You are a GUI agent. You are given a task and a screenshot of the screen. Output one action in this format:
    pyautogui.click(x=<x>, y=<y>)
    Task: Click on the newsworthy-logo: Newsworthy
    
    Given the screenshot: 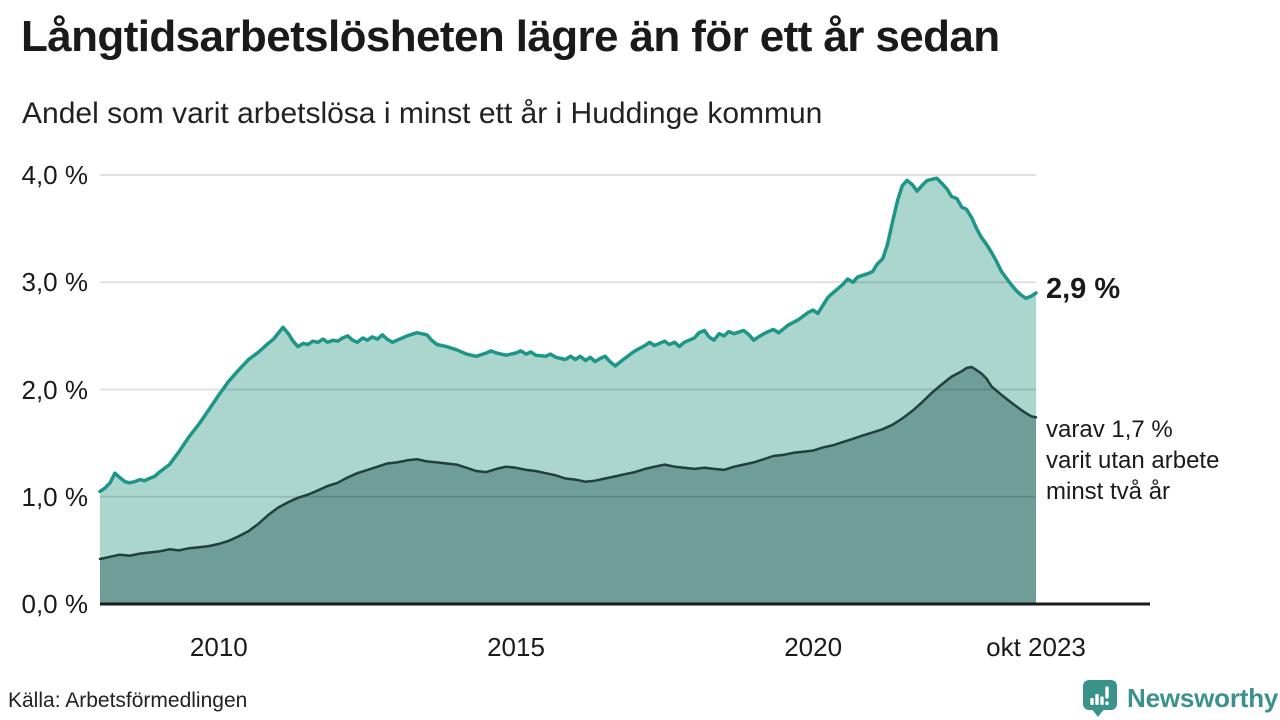 What is the action you would take?
    pyautogui.click(x=1180, y=698)
    